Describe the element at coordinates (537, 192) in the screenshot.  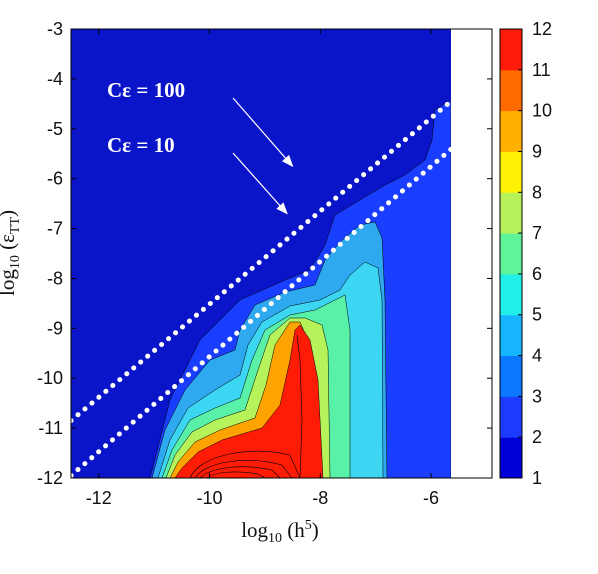
I see `colorbar-tick-label: 8` at that location.